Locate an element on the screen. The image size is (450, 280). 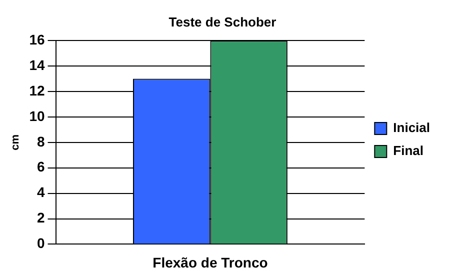
y-tick-label: 14 is located at coordinates (37, 64).